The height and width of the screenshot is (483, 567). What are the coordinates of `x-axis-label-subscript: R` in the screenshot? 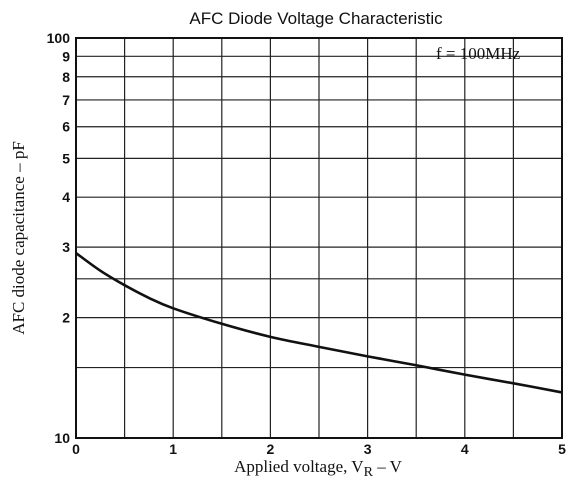 It's located at (369, 472).